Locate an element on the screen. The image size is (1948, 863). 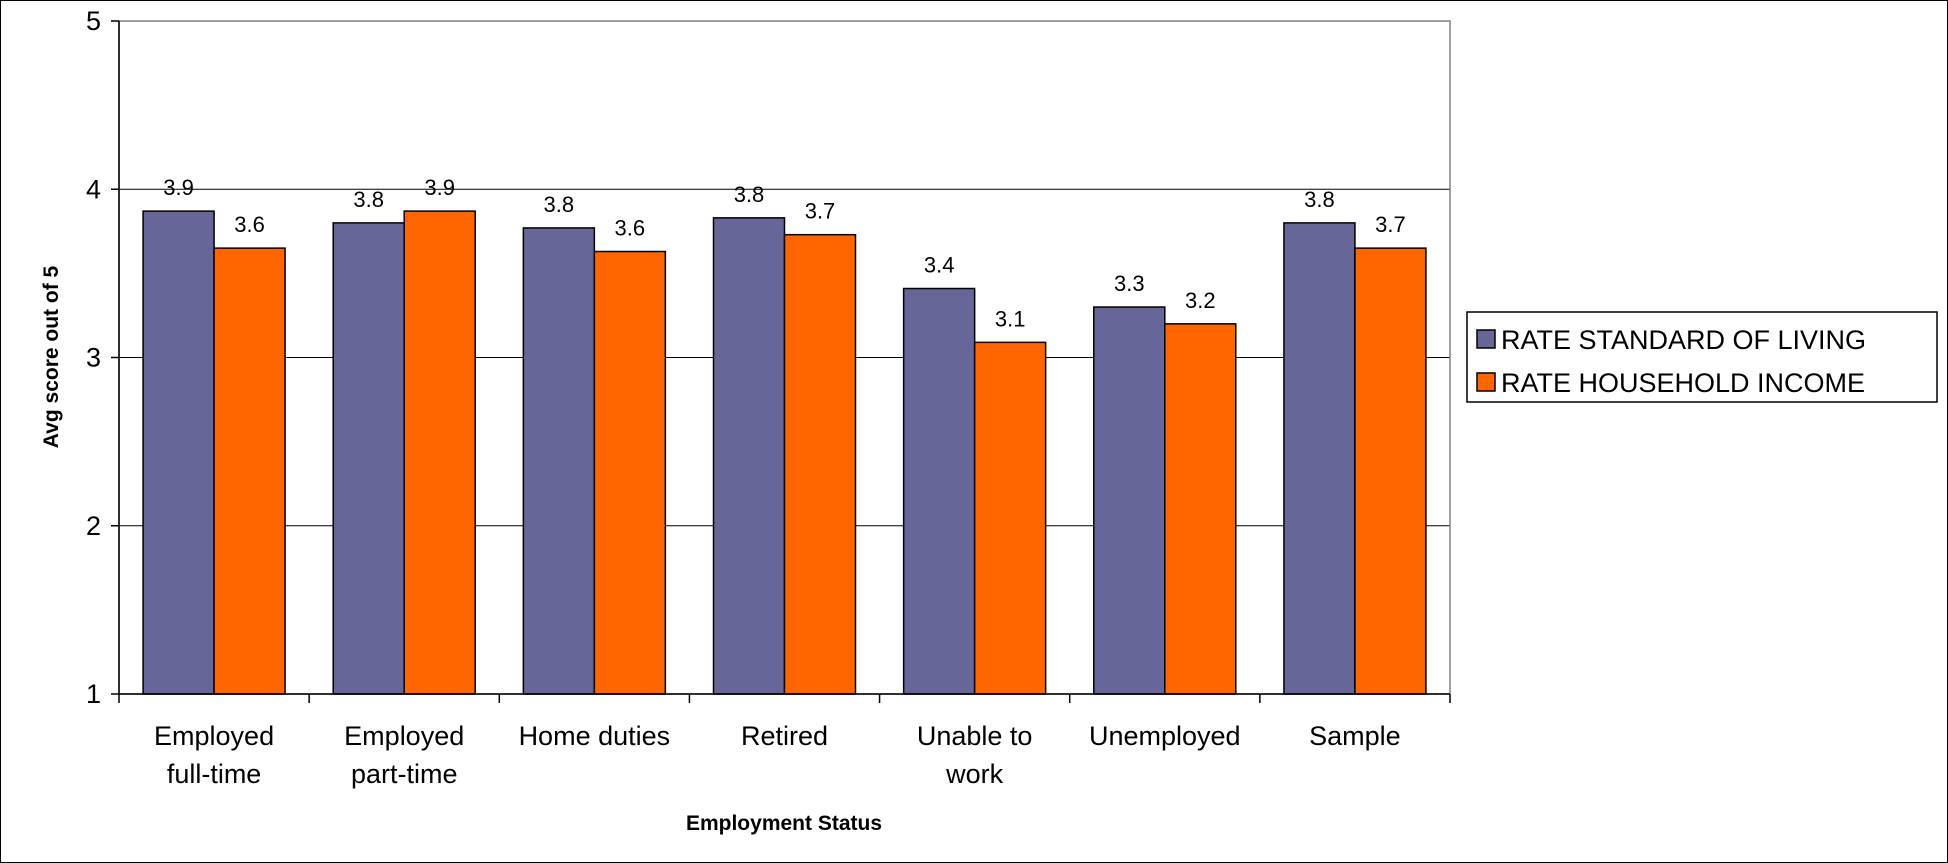
y-axis: 1 2 3 4 5 is located at coordinates (103, 357).